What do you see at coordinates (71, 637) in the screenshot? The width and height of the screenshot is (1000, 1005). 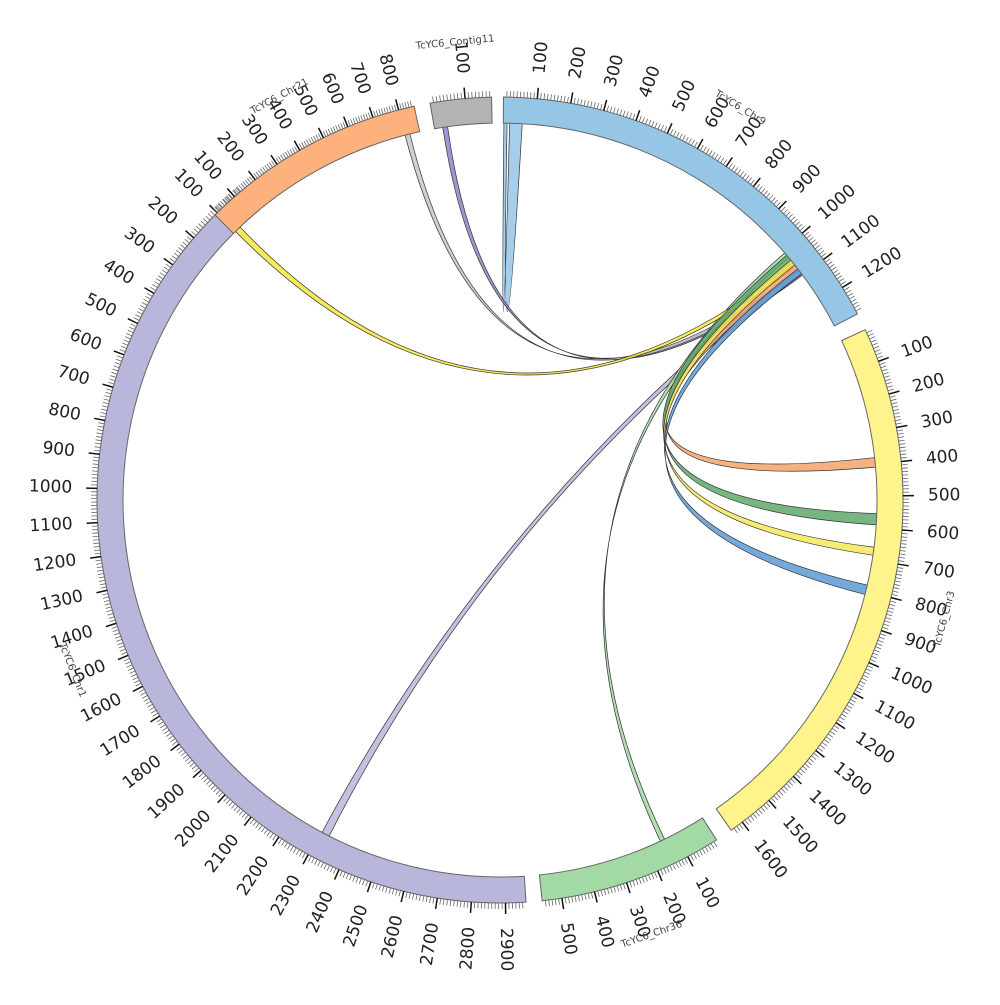 I see `tick-label: 1400` at bounding box center [71, 637].